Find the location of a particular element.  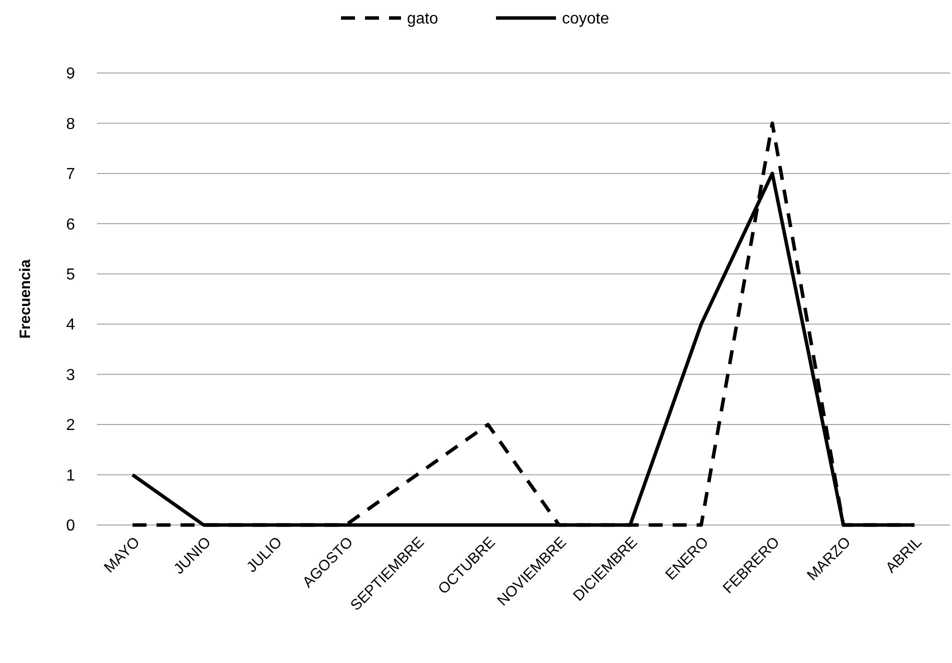

y-tick-label: 0 is located at coordinates (71, 526).